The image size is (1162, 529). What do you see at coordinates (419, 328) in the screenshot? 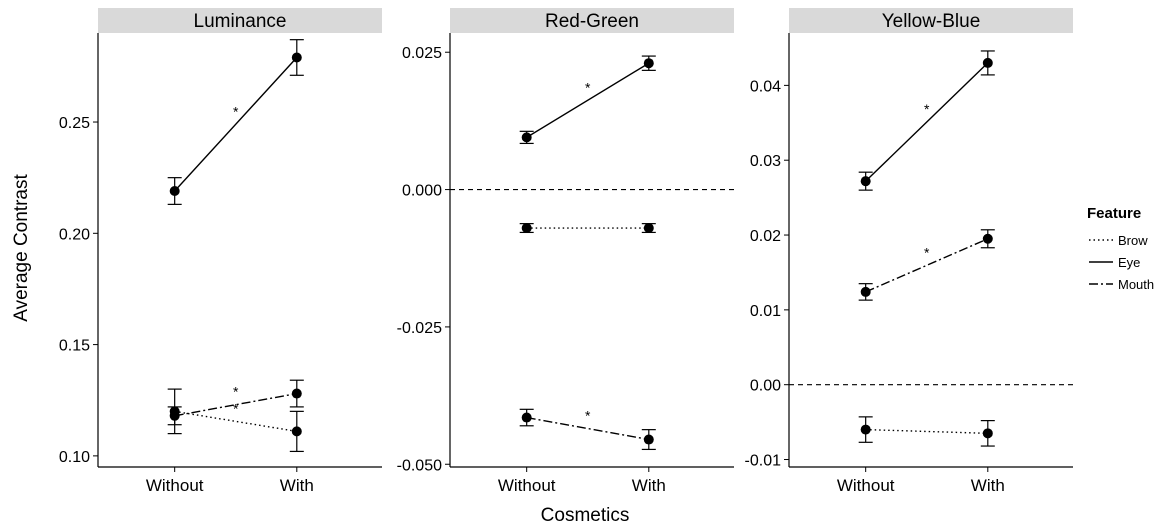
I see `y-tick-label: -0.025` at bounding box center [419, 328].